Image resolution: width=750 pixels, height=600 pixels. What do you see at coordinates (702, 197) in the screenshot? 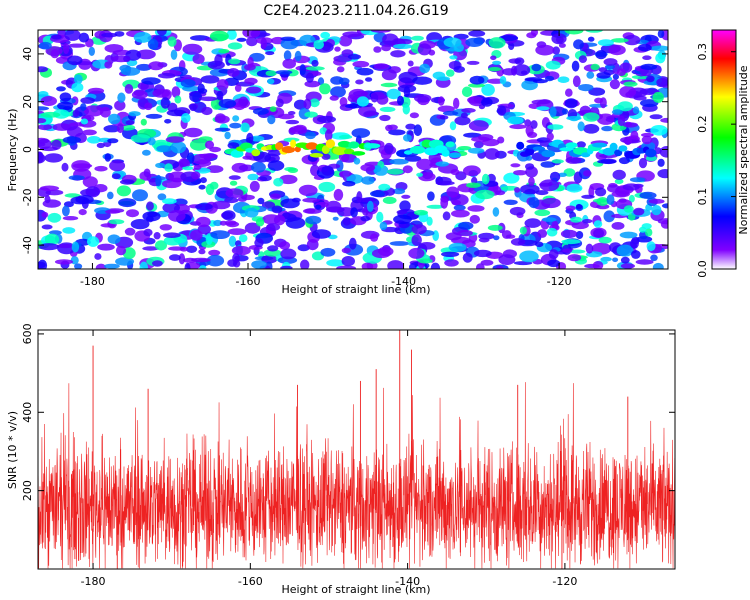
I see `colorbar-tick-label: 0.1` at bounding box center [702, 197].